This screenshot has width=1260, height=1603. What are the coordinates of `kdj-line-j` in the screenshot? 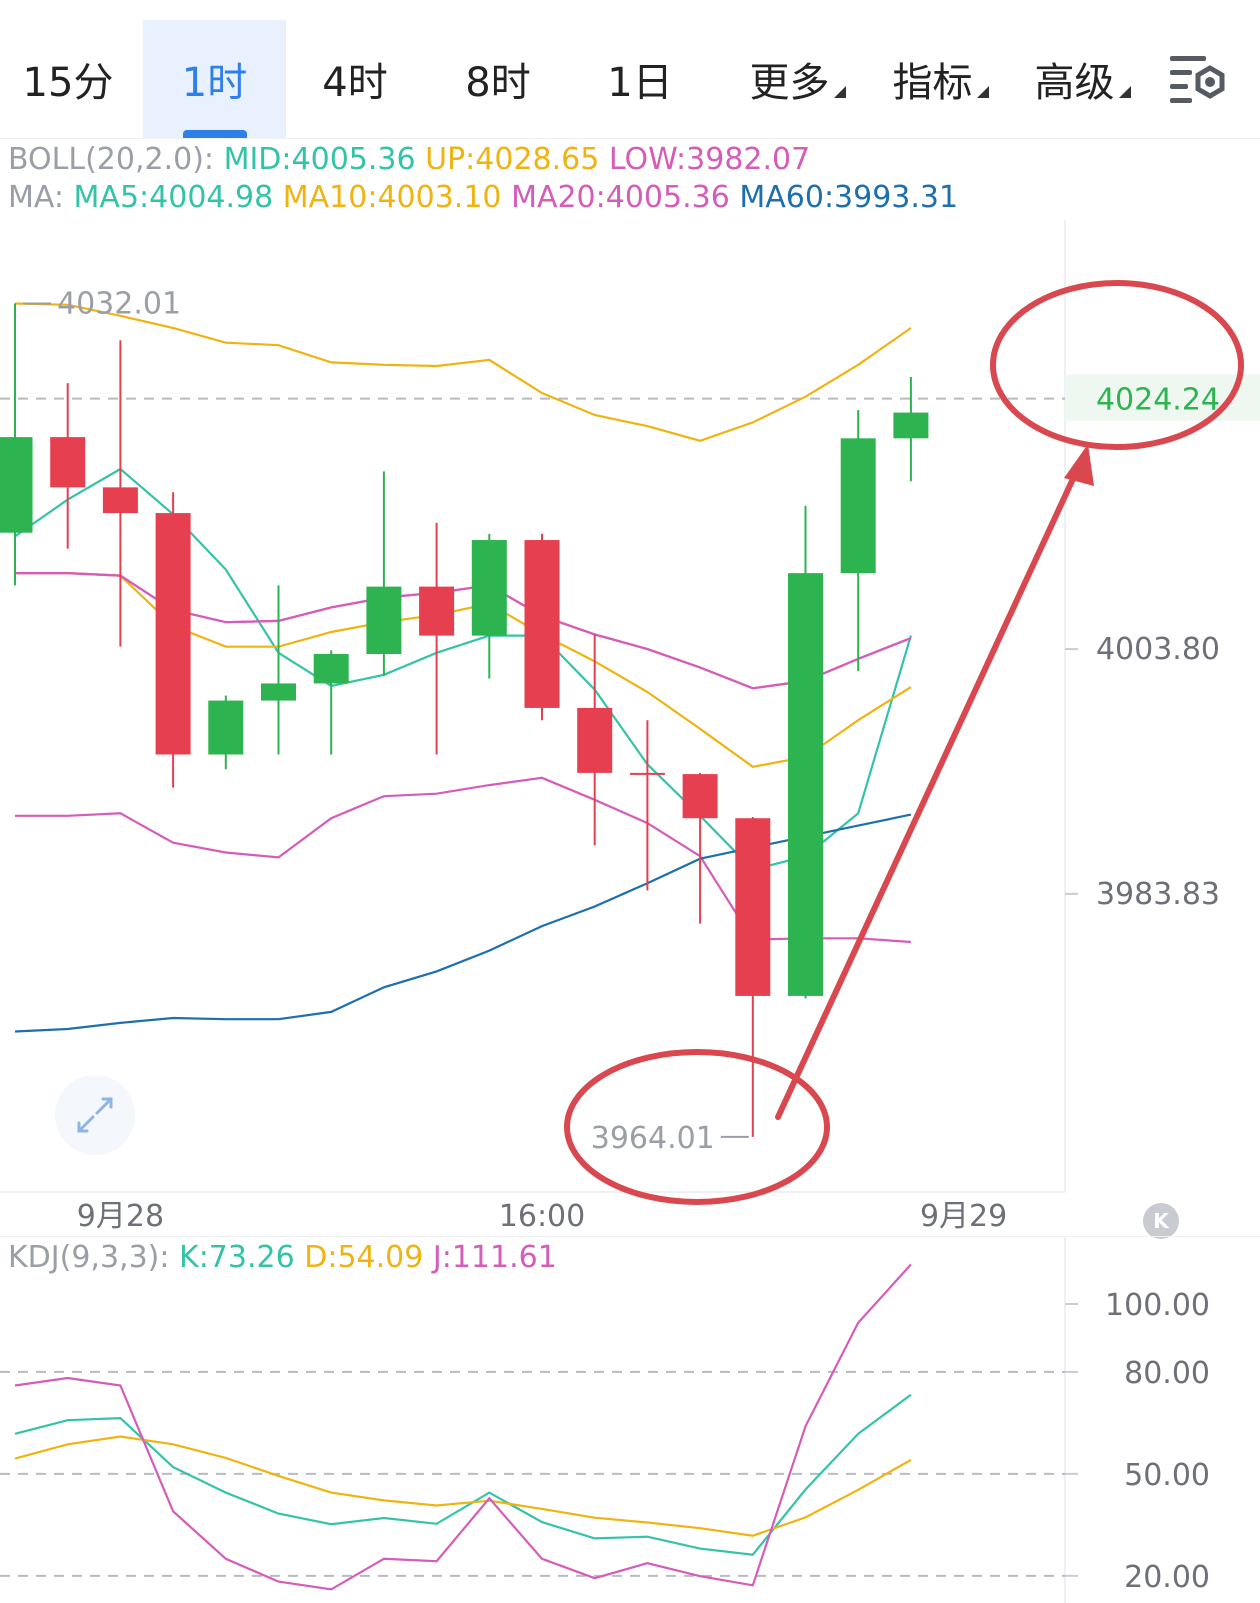 It's located at (463, 1427).